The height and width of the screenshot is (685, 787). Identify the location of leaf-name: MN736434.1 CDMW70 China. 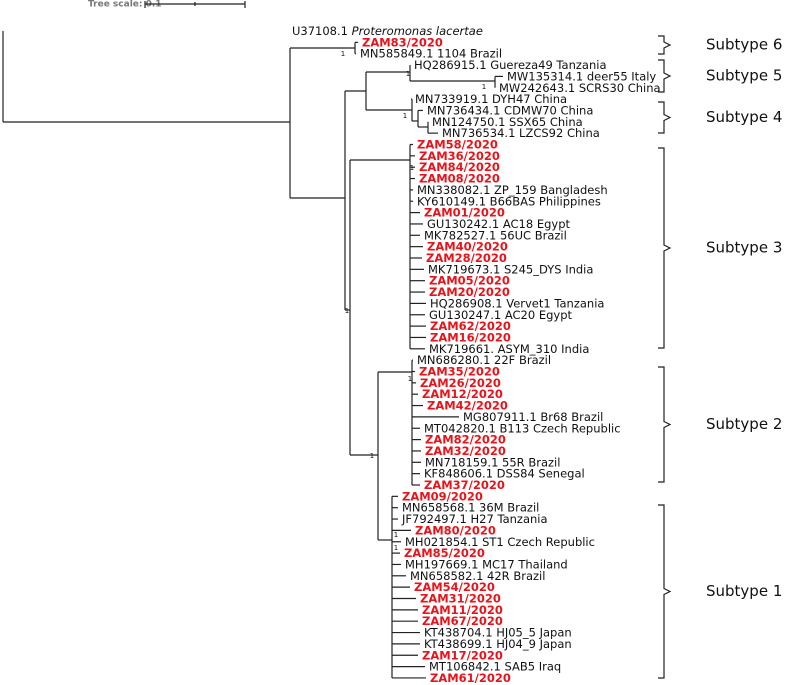
(510, 110).